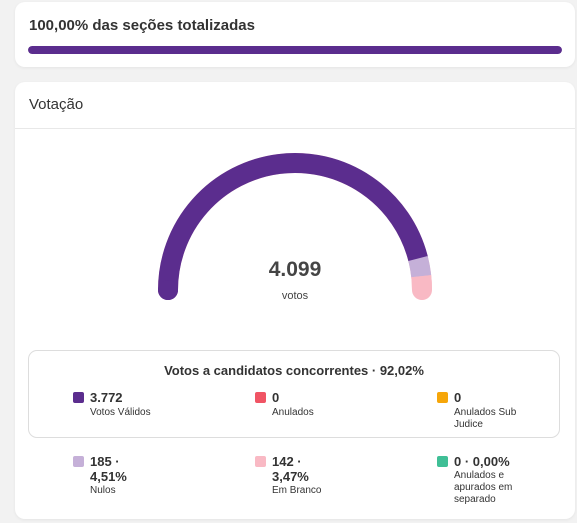 This screenshot has height=523, width=577. I want to click on divider, so click(295, 128).